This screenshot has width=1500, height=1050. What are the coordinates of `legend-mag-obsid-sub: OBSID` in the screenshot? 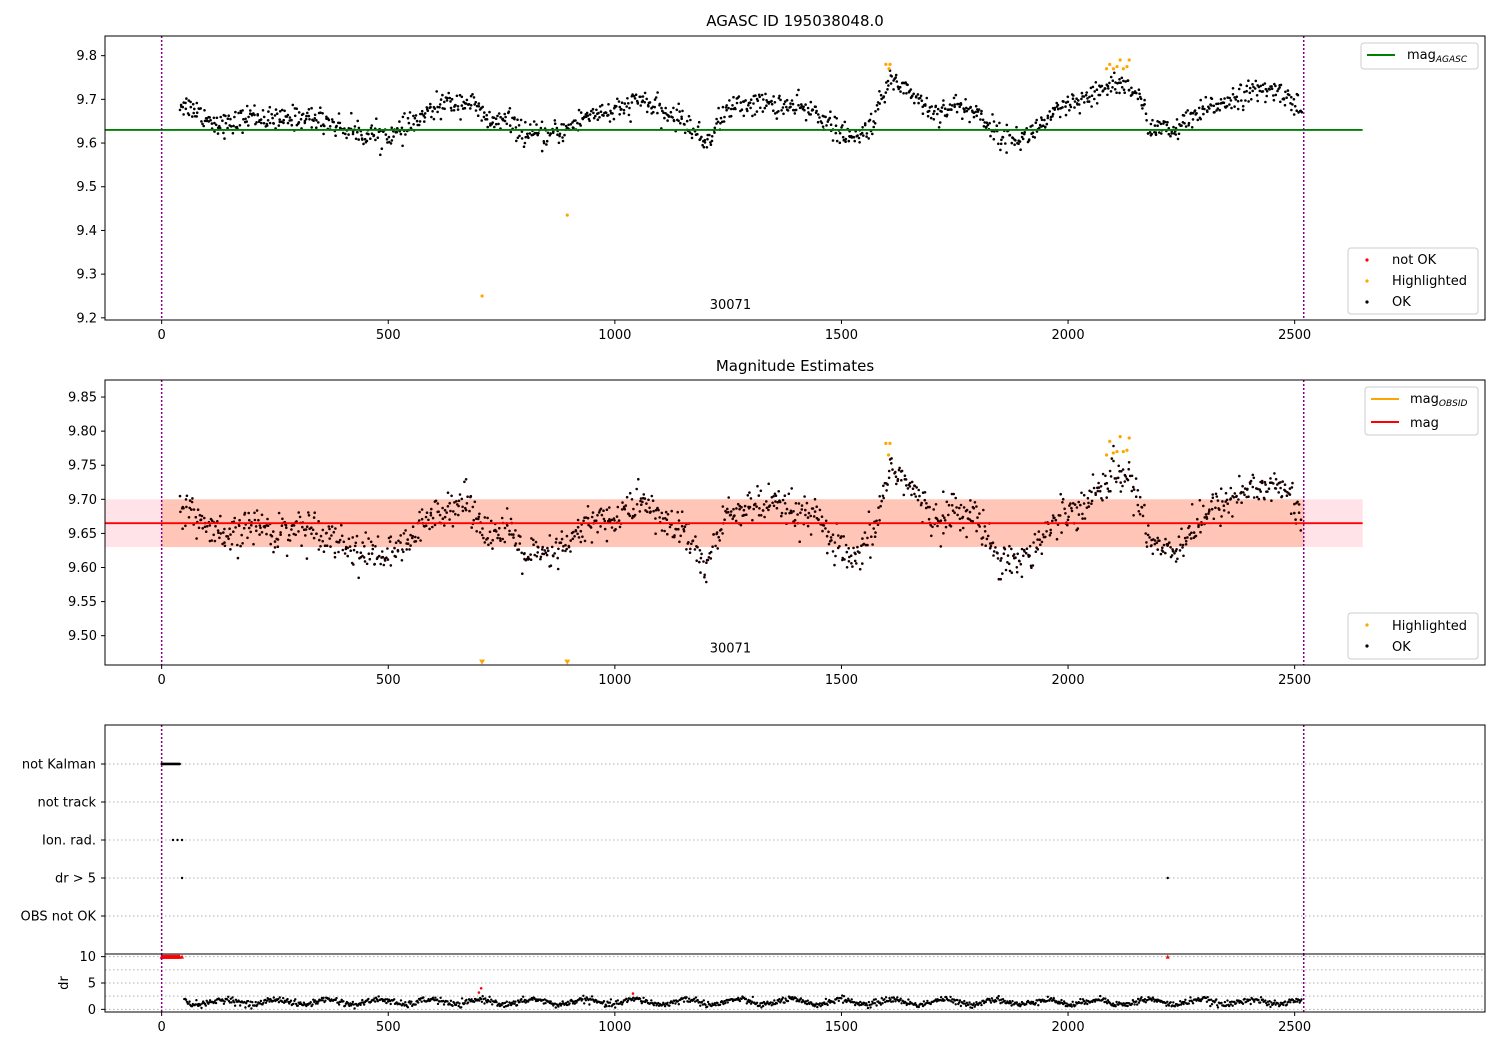 It's located at (1453, 404).